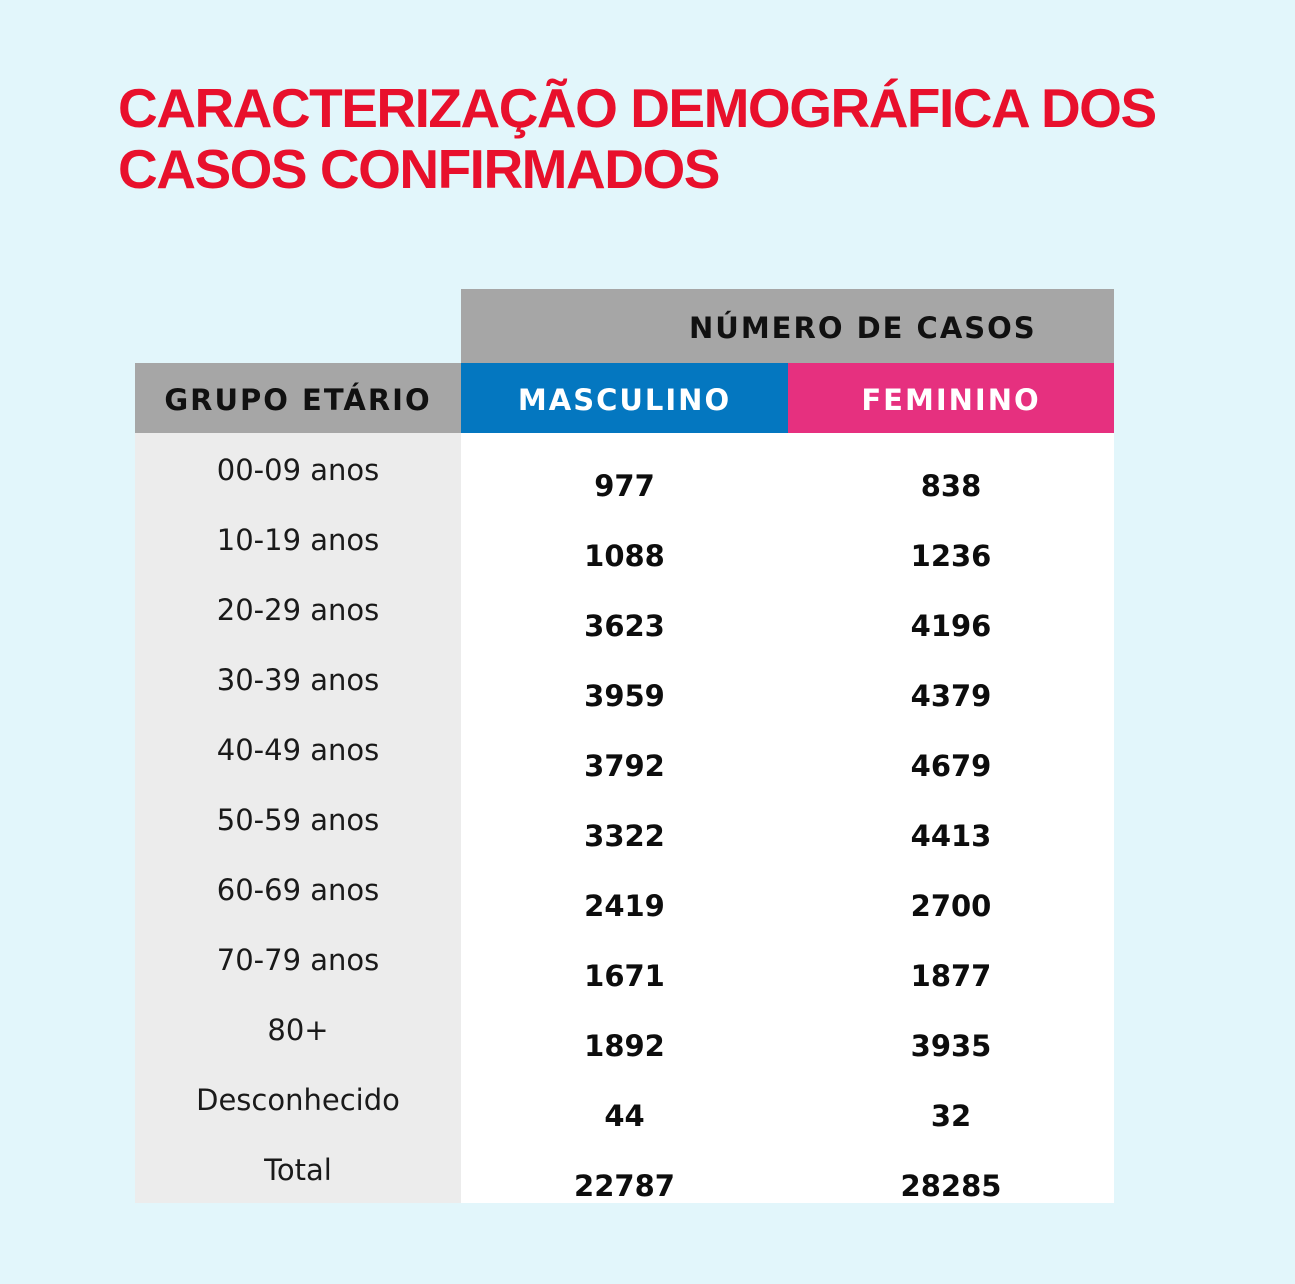 The height and width of the screenshot is (1284, 1295). What do you see at coordinates (624, 1186) in the screenshot?
I see `masculino-cell: 22787` at bounding box center [624, 1186].